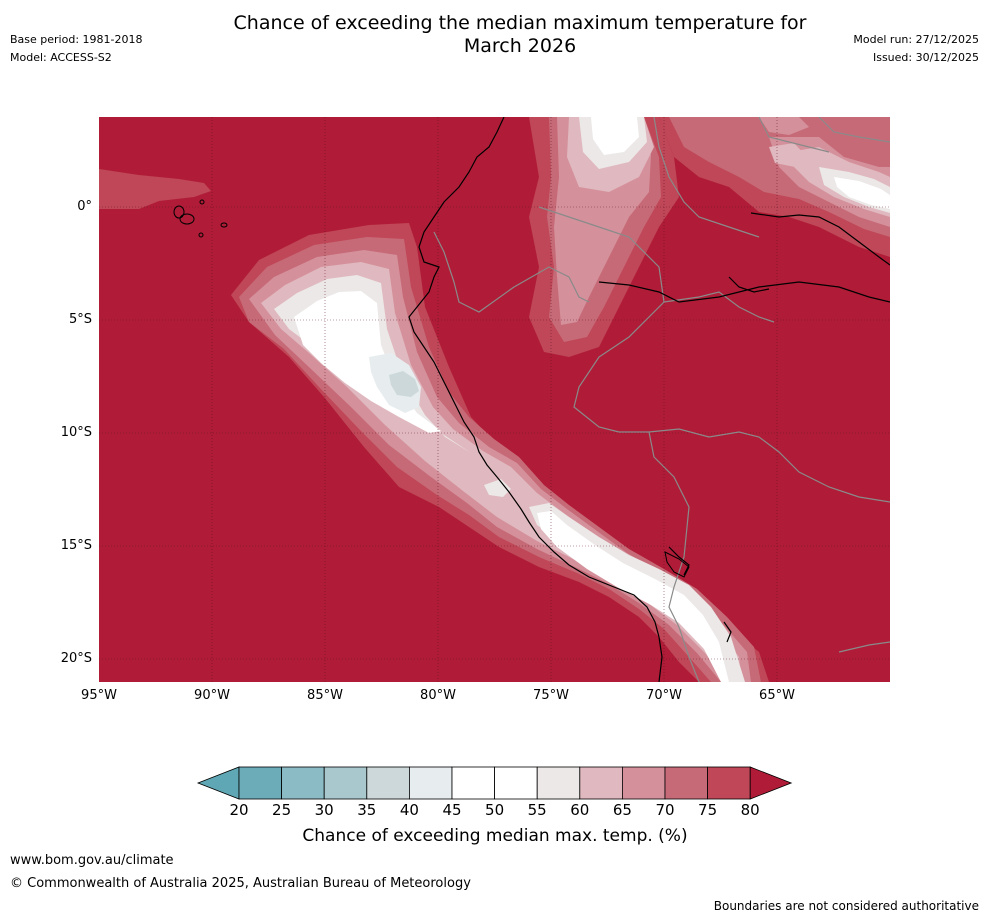 Image resolution: width=988 pixels, height=919 pixels. What do you see at coordinates (438, 695) in the screenshot?
I see `lon-label-80w: 80°W` at bounding box center [438, 695].